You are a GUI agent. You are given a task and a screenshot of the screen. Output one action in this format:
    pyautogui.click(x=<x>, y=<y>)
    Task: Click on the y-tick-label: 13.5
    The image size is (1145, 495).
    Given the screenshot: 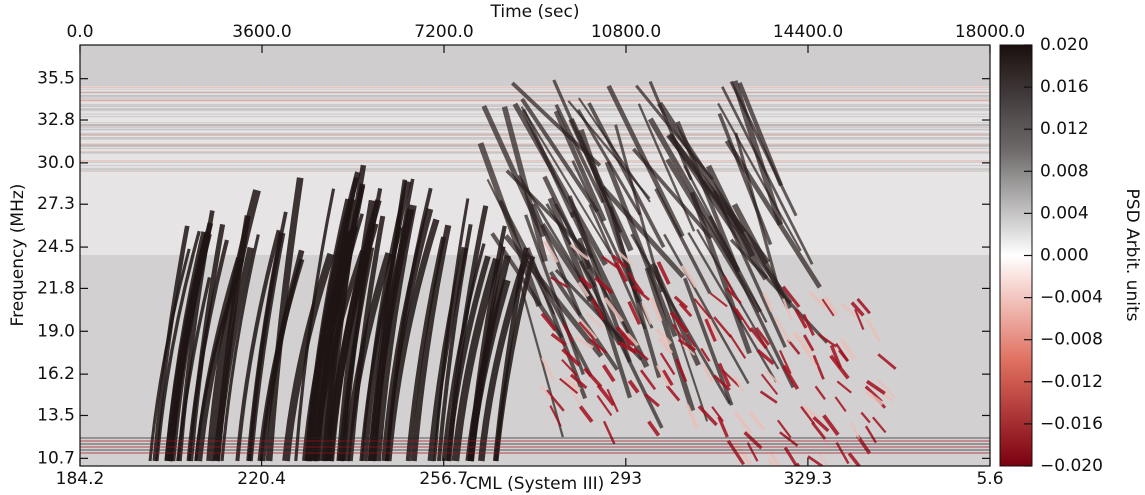 What is the action you would take?
    pyautogui.click(x=56, y=415)
    